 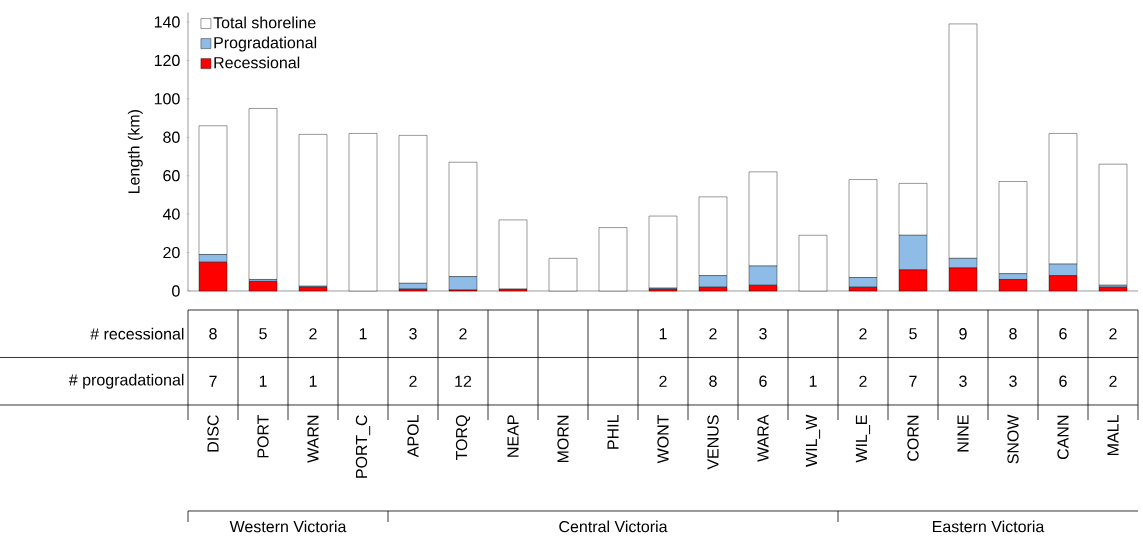 What do you see at coordinates (963, 334) in the screenshot?
I see `data-label: 9` at bounding box center [963, 334].